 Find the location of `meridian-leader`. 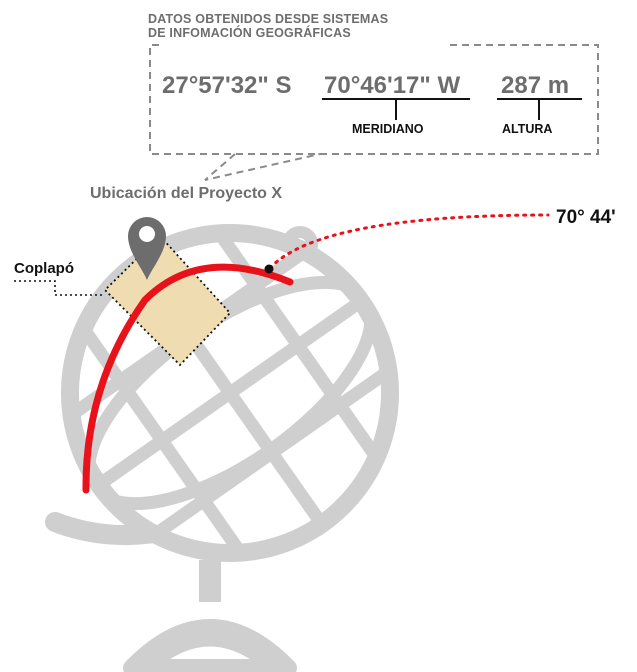

meridian-leader is located at coordinates (409, 241).